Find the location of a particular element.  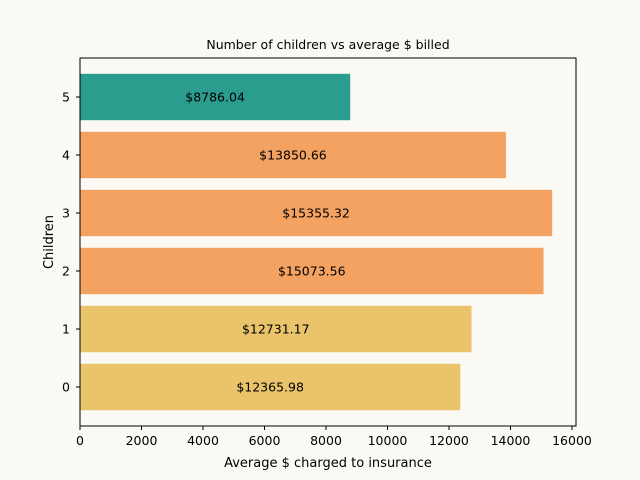

x-tick-label: 8000 is located at coordinates (326, 440).